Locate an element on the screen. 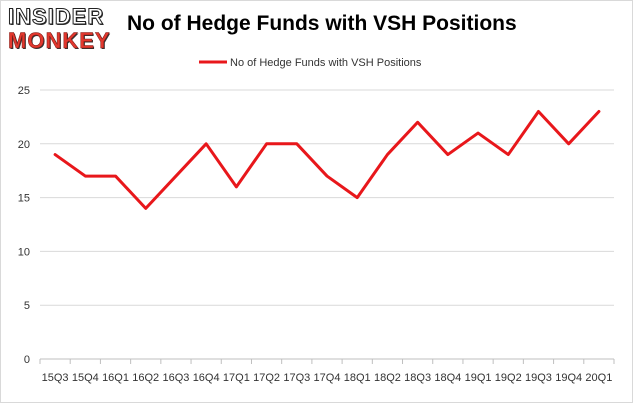 The image size is (635, 405). x-tick-label: 15Q4 is located at coordinates (85, 378).